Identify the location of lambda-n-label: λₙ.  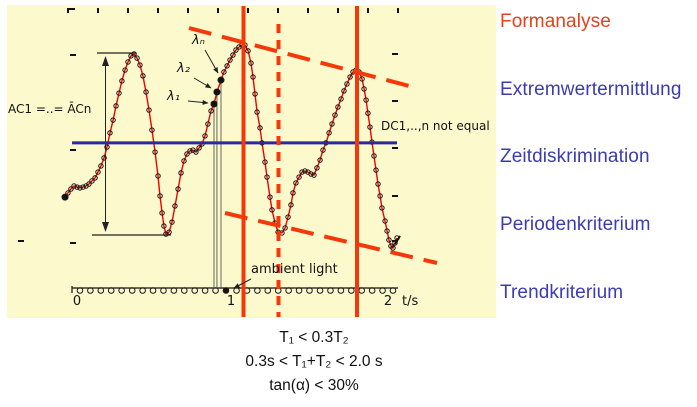
(198, 40).